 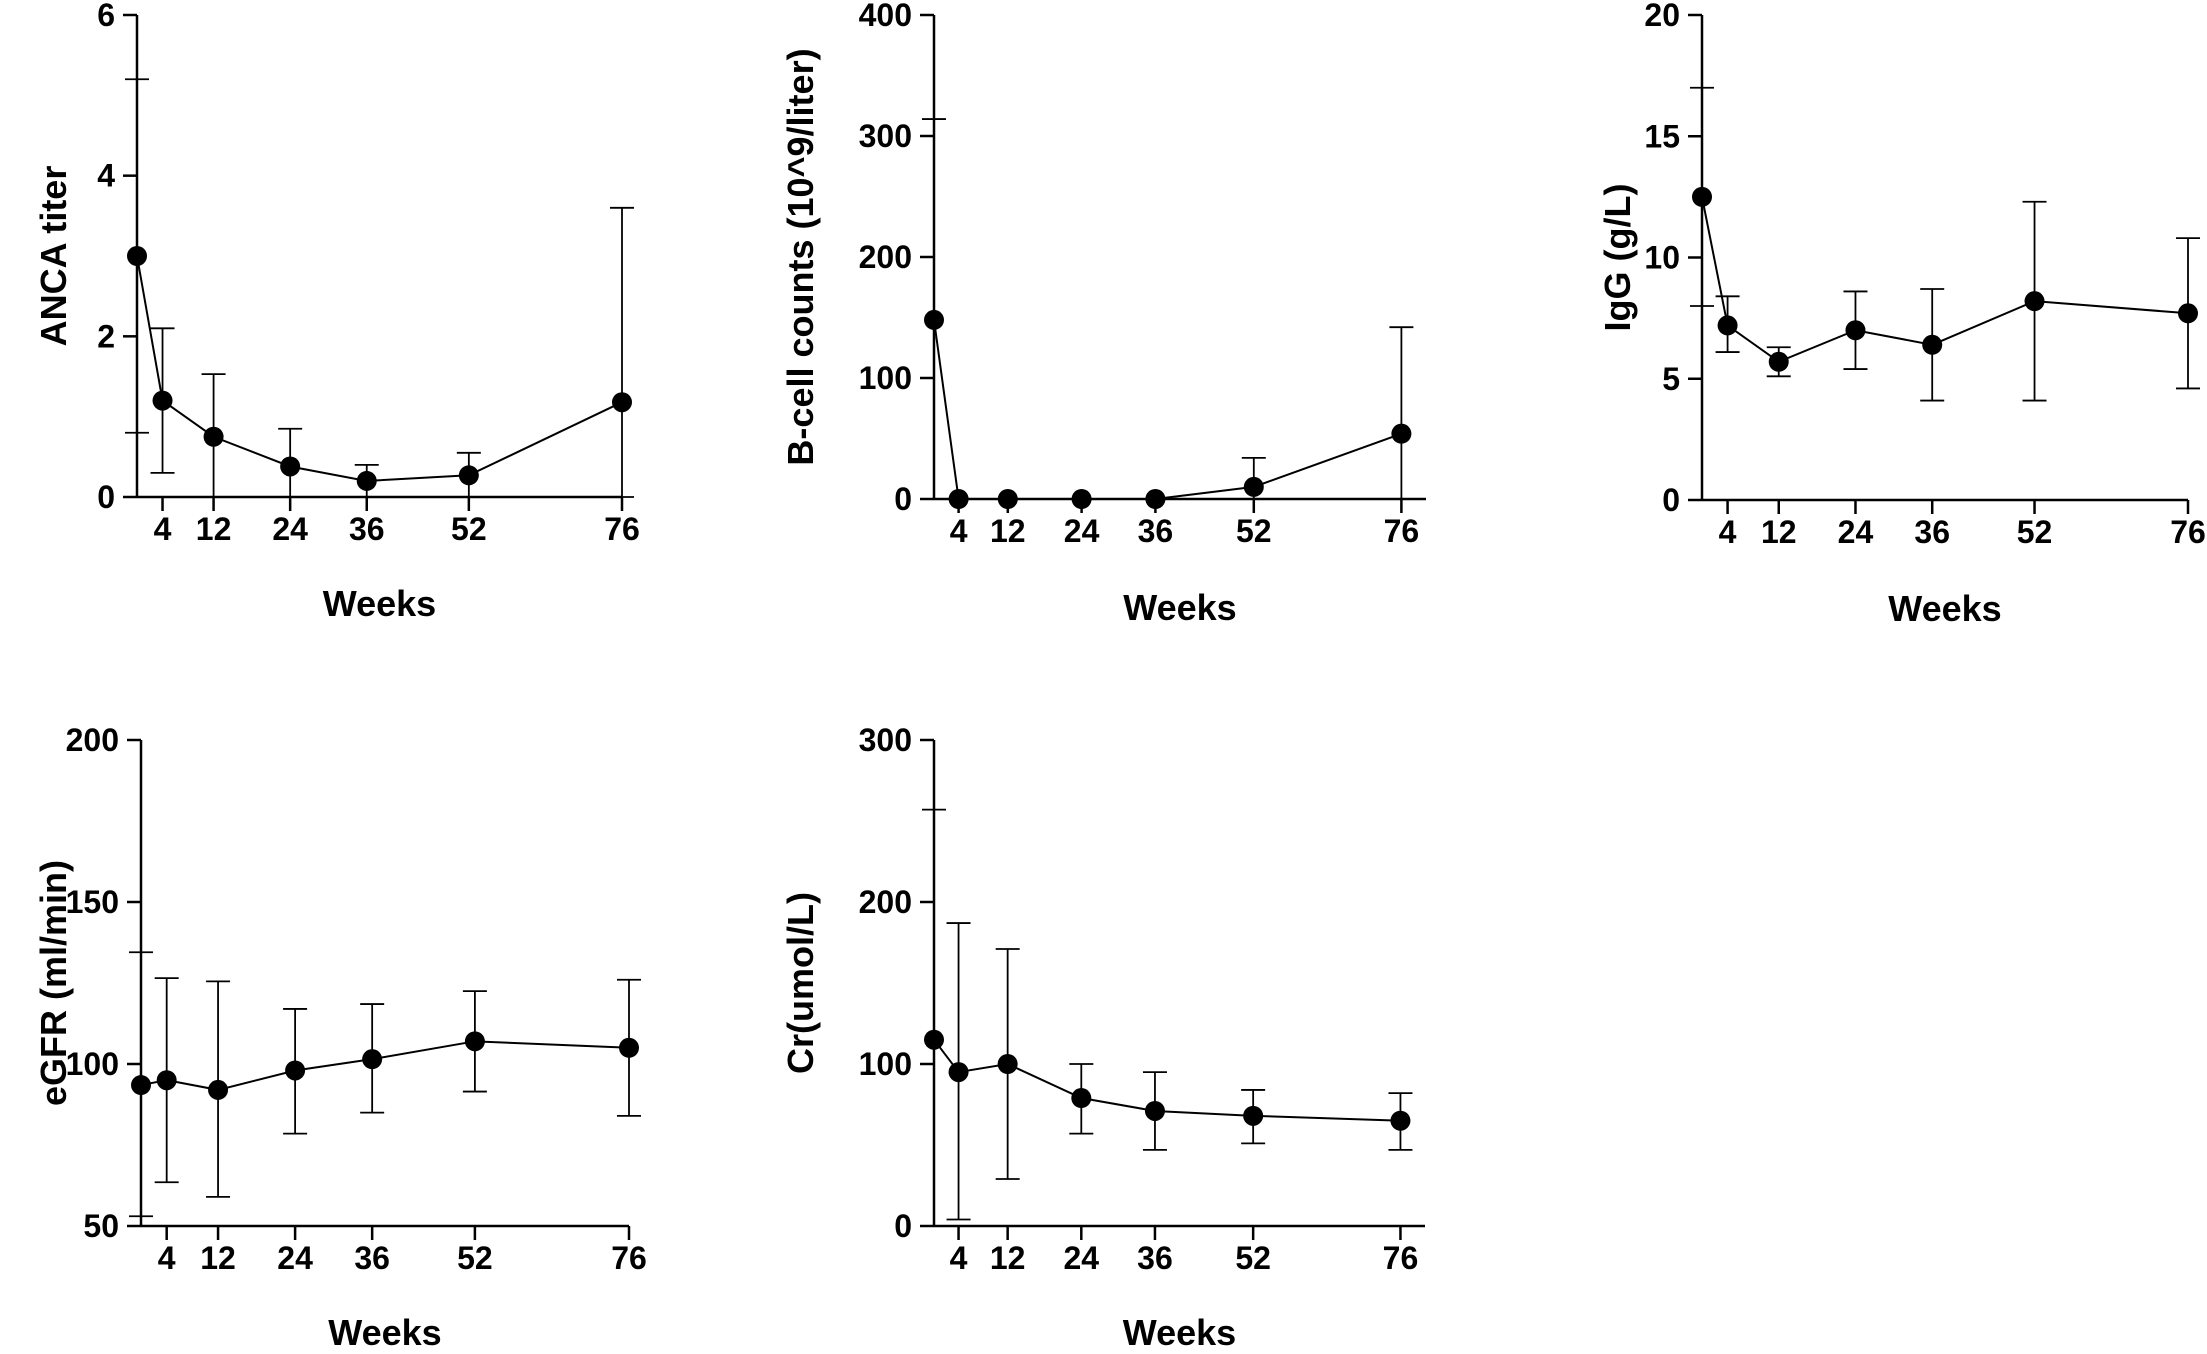 What do you see at coordinates (106, 176) in the screenshot?
I see `y-tick-label: 4` at bounding box center [106, 176].